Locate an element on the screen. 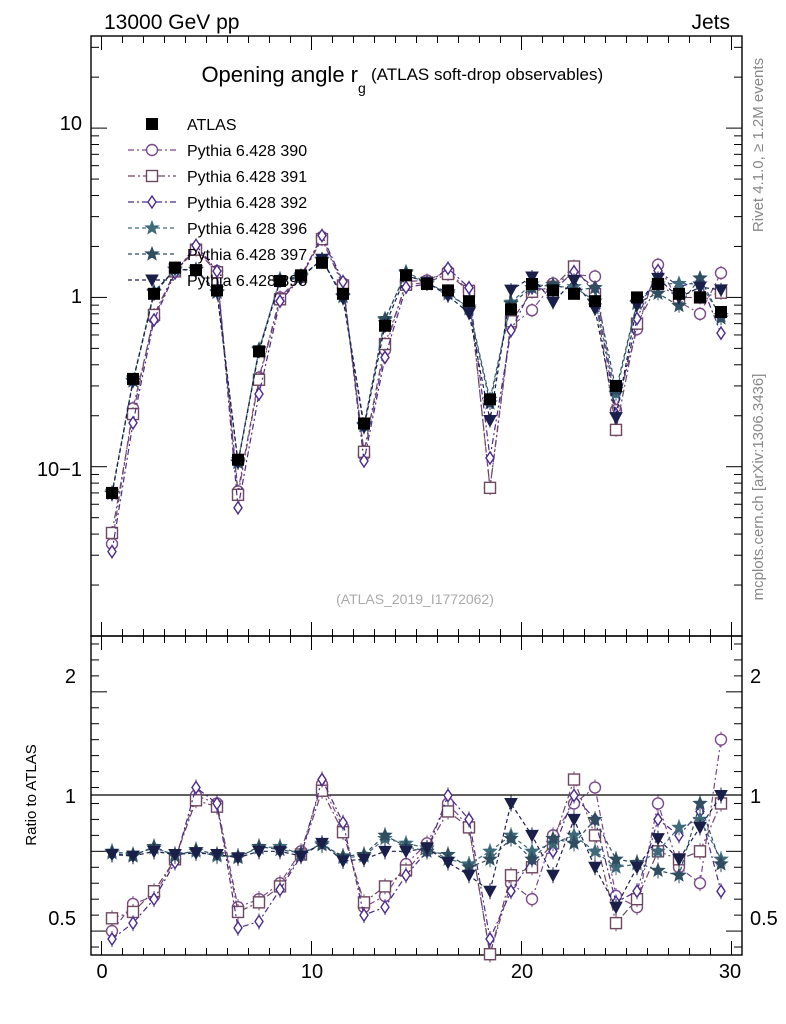  ratio-y-axis-label: Ratio to ATLAS is located at coordinates (31, 794).